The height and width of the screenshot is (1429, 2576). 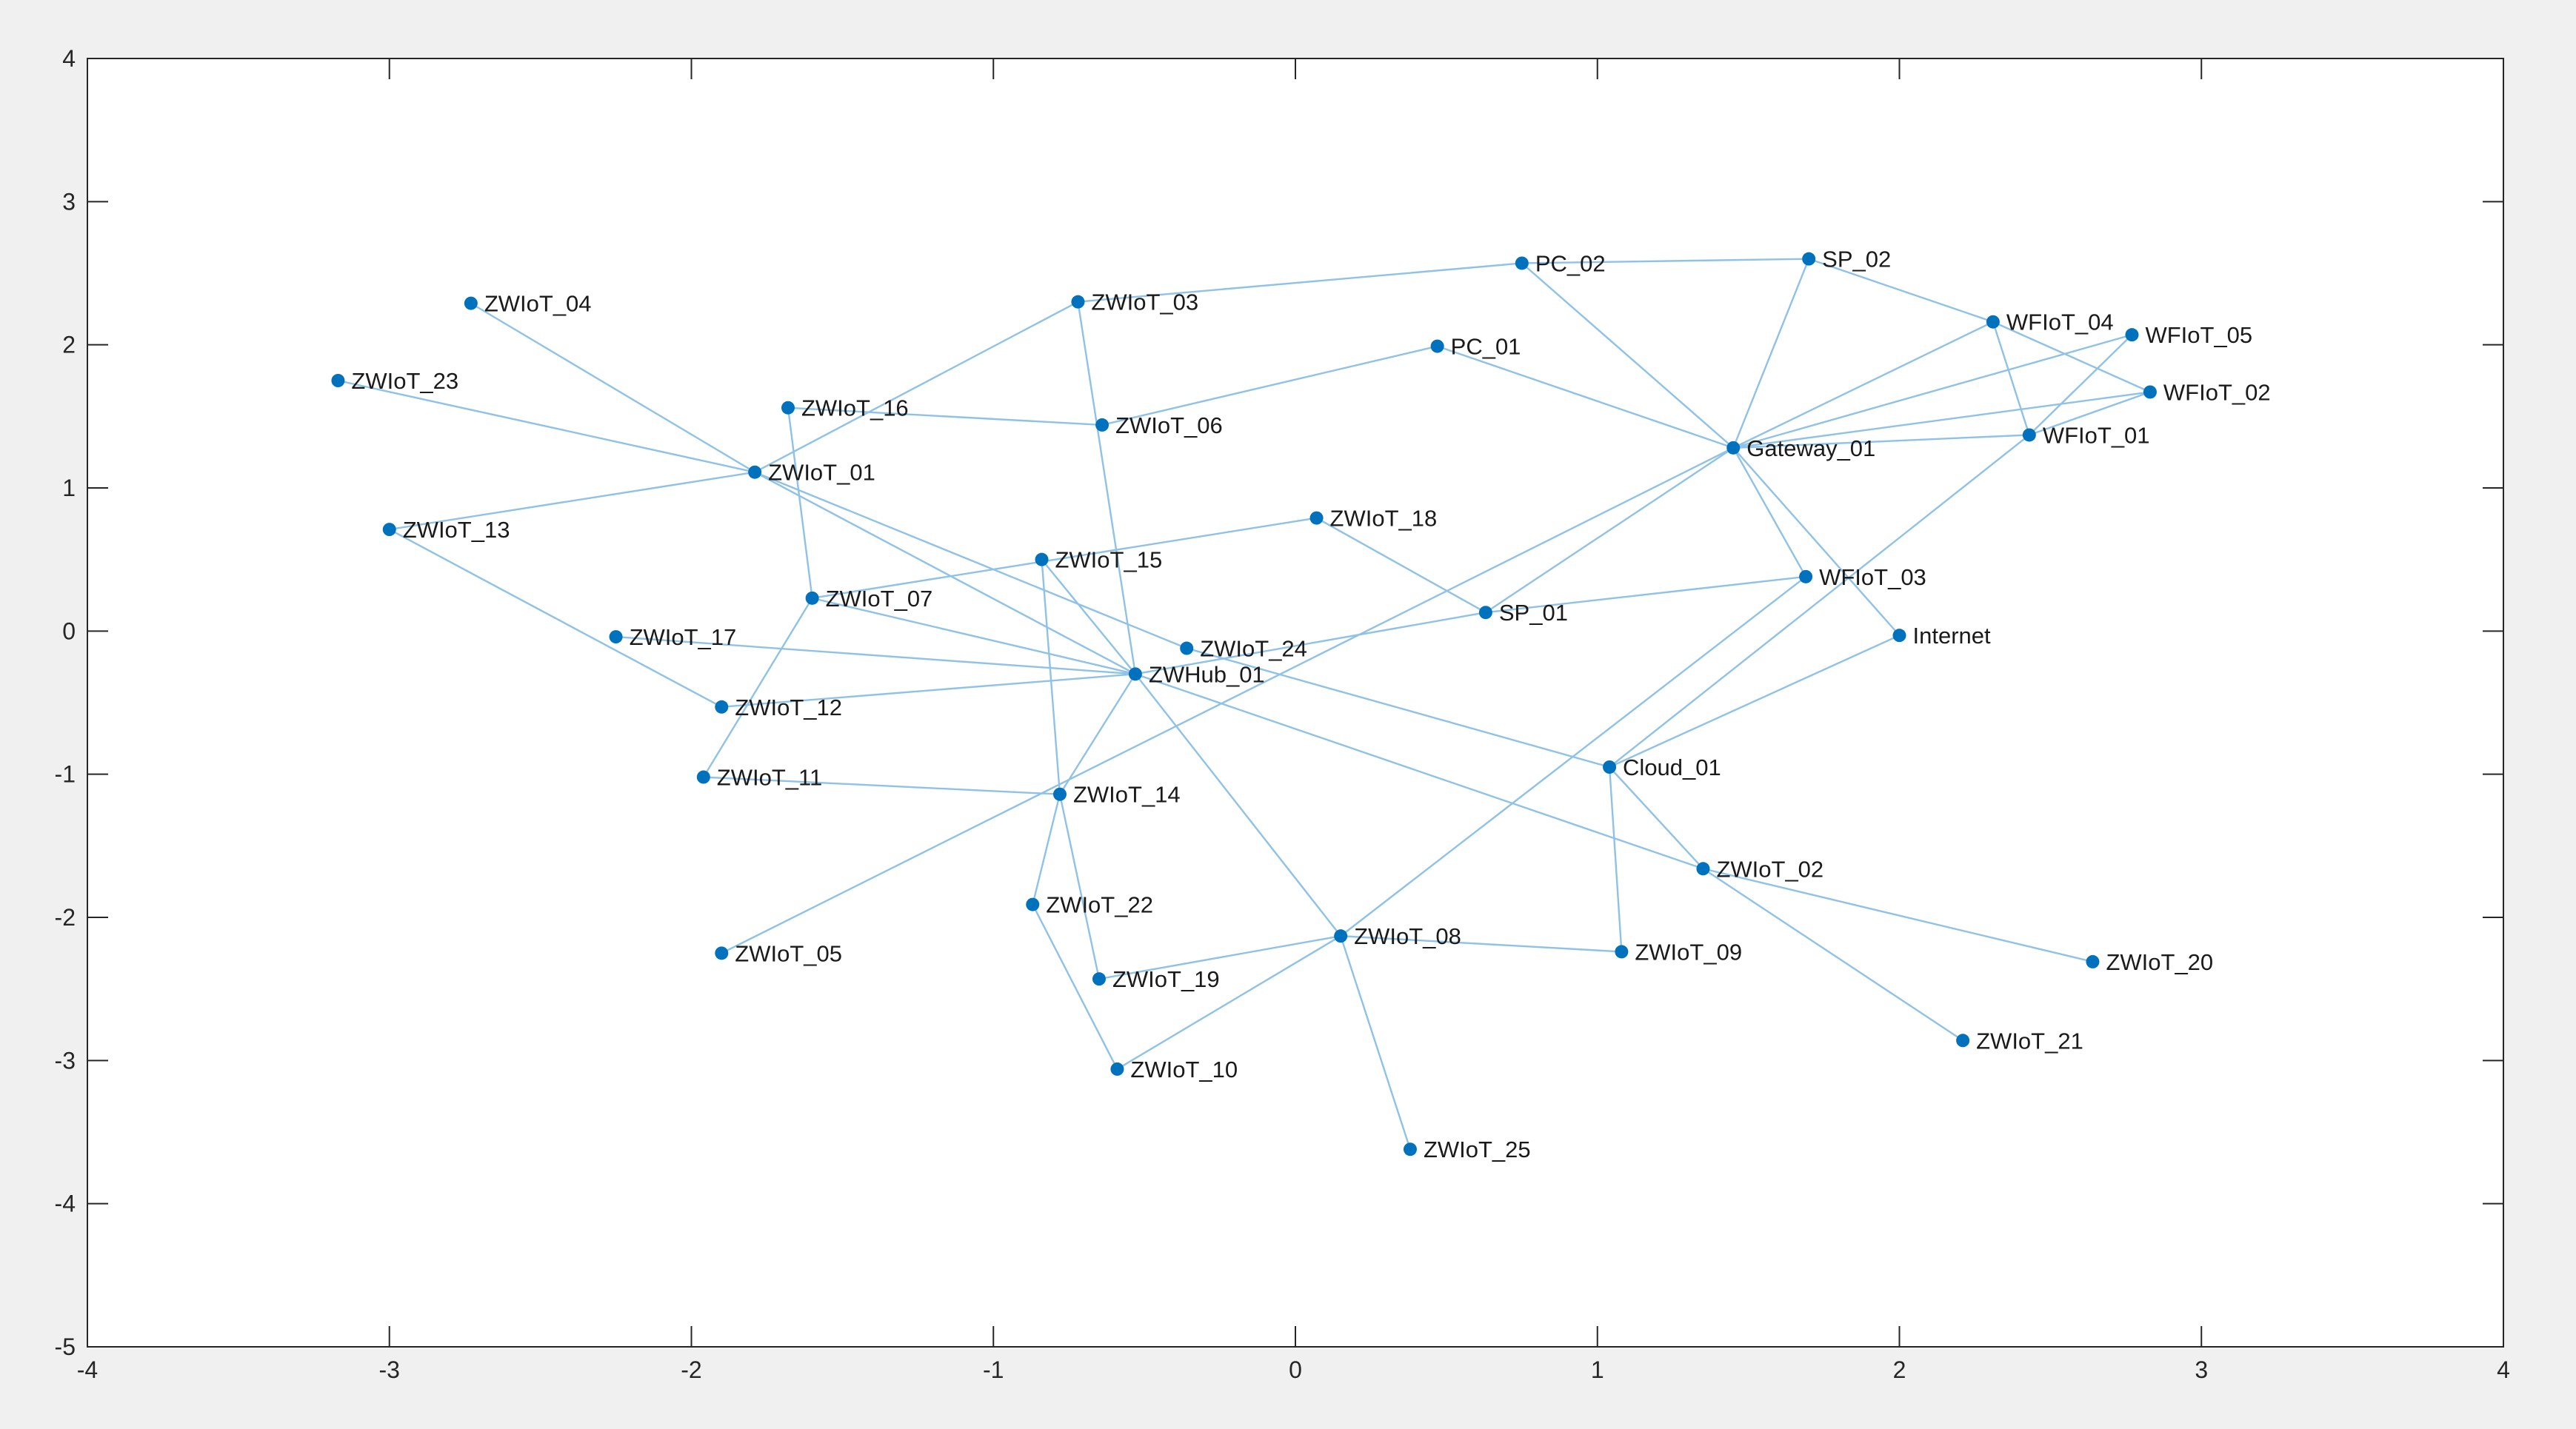 I want to click on node-label: ZWIoT_06, so click(x=1169, y=425).